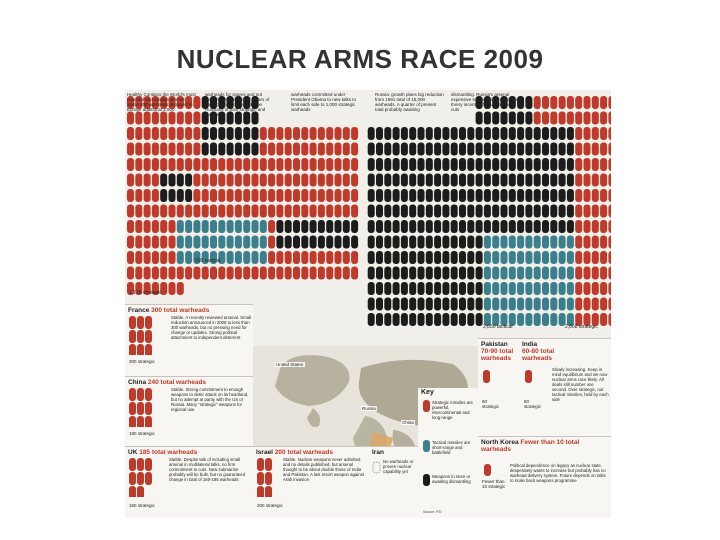 The image size is (720, 540). What do you see at coordinates (432, 512) in the screenshot?
I see `source-note: Source: FSI` at bounding box center [432, 512].